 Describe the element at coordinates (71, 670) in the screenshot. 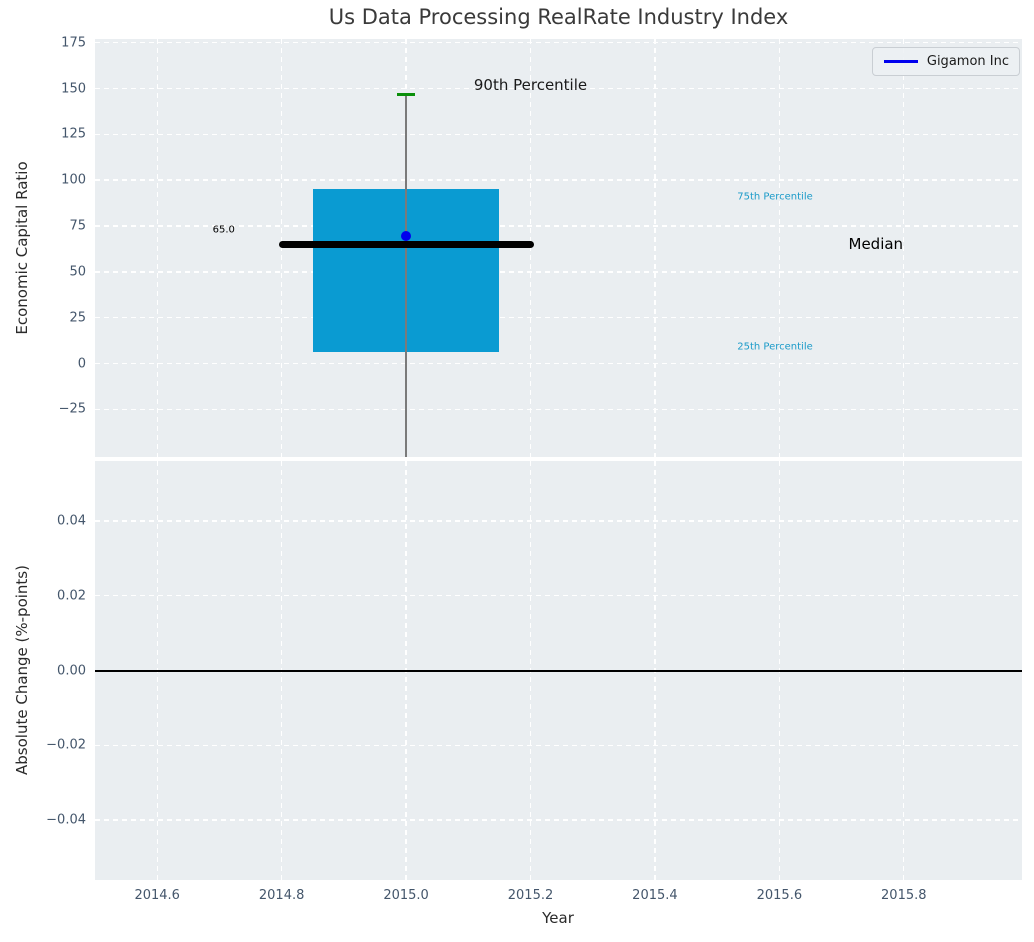

I see `y-tick-label: 0.00` at that location.